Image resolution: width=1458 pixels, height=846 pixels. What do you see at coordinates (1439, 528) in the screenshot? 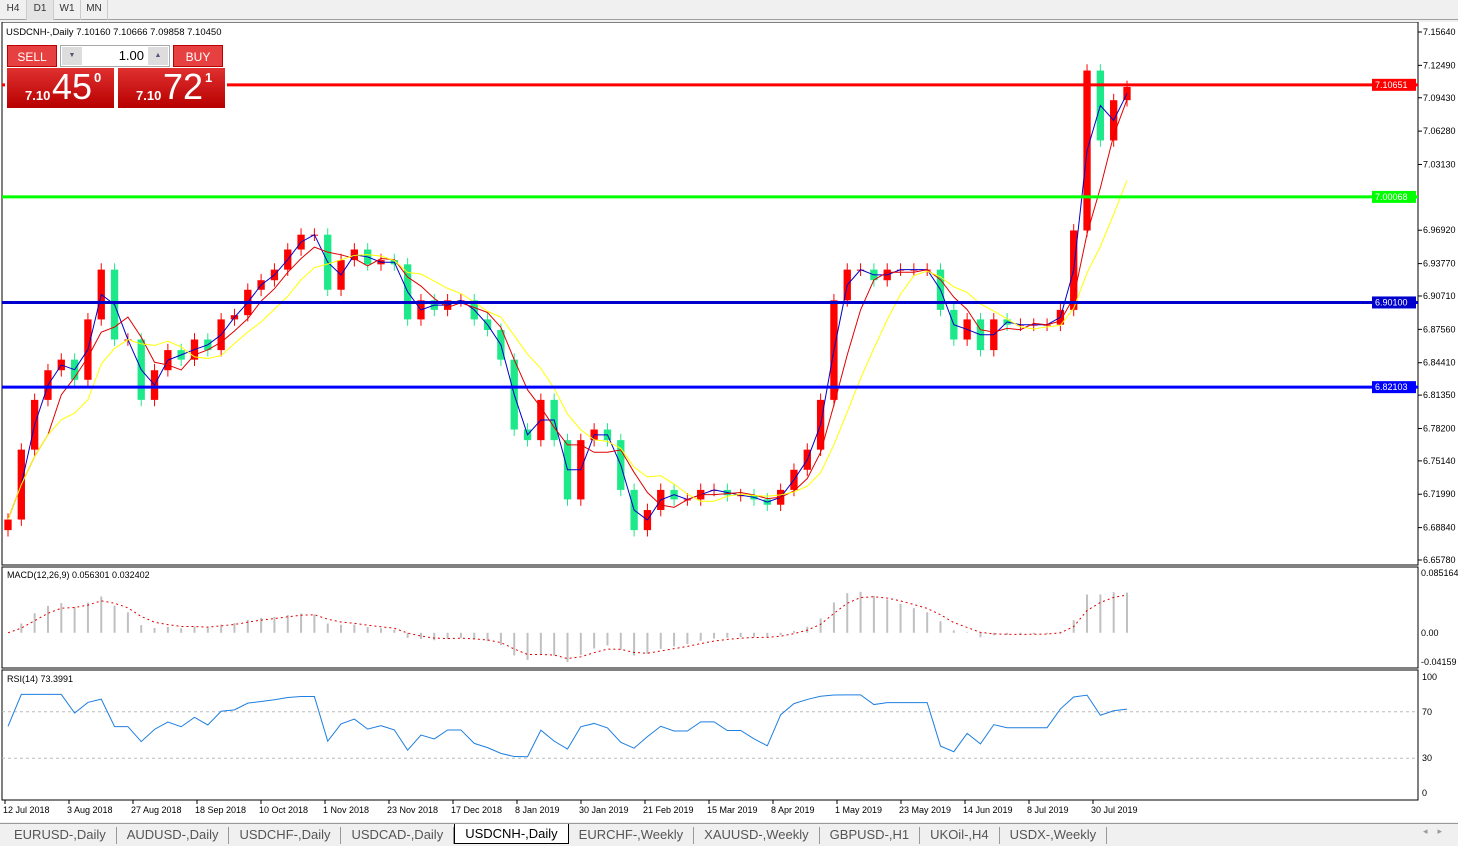
I see `price-tick-label: 6.68840` at bounding box center [1439, 528].